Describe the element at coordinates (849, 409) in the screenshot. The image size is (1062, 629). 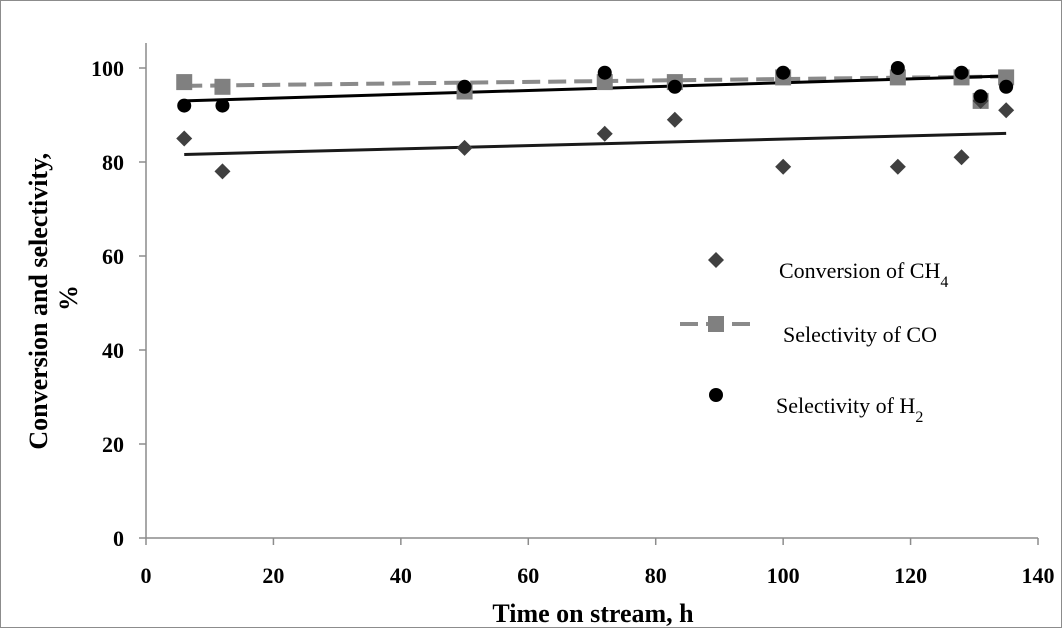
I see `legend-label-series-3: Selectivity of H2` at that location.